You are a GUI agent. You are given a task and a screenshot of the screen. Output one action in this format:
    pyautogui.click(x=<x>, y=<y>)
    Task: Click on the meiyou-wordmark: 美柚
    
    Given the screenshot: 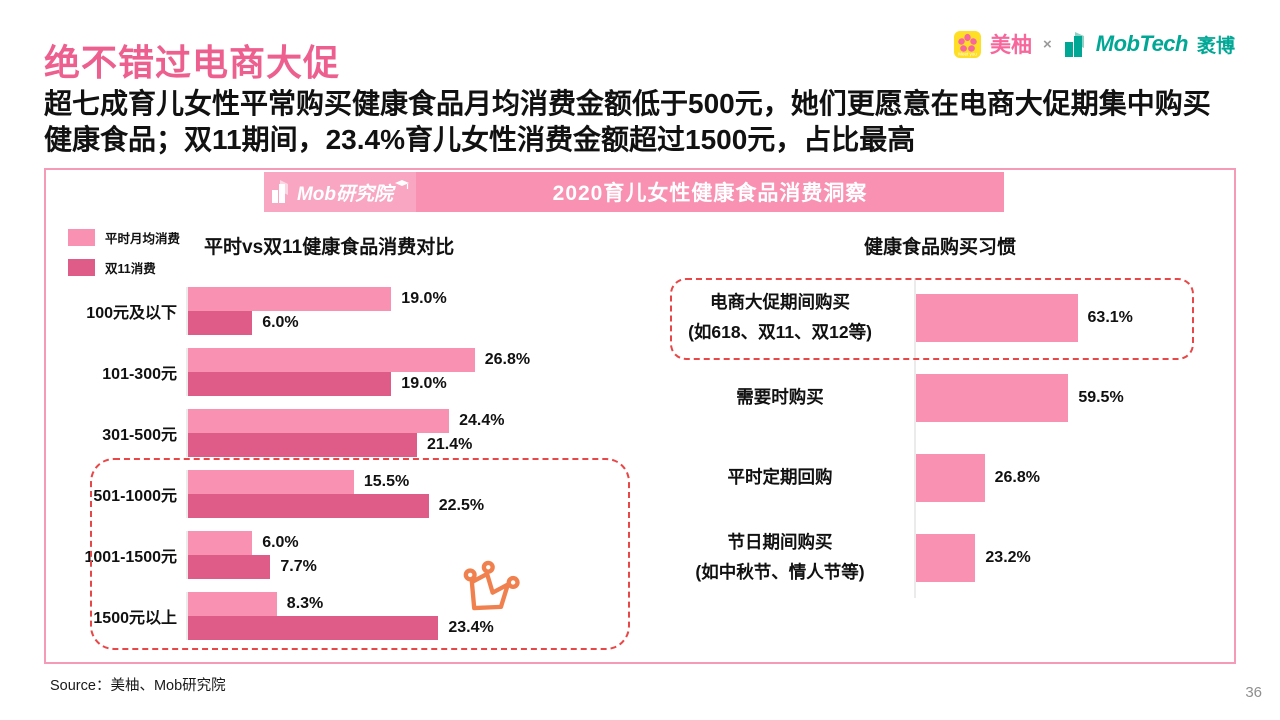 What is the action you would take?
    pyautogui.click(x=1010, y=45)
    